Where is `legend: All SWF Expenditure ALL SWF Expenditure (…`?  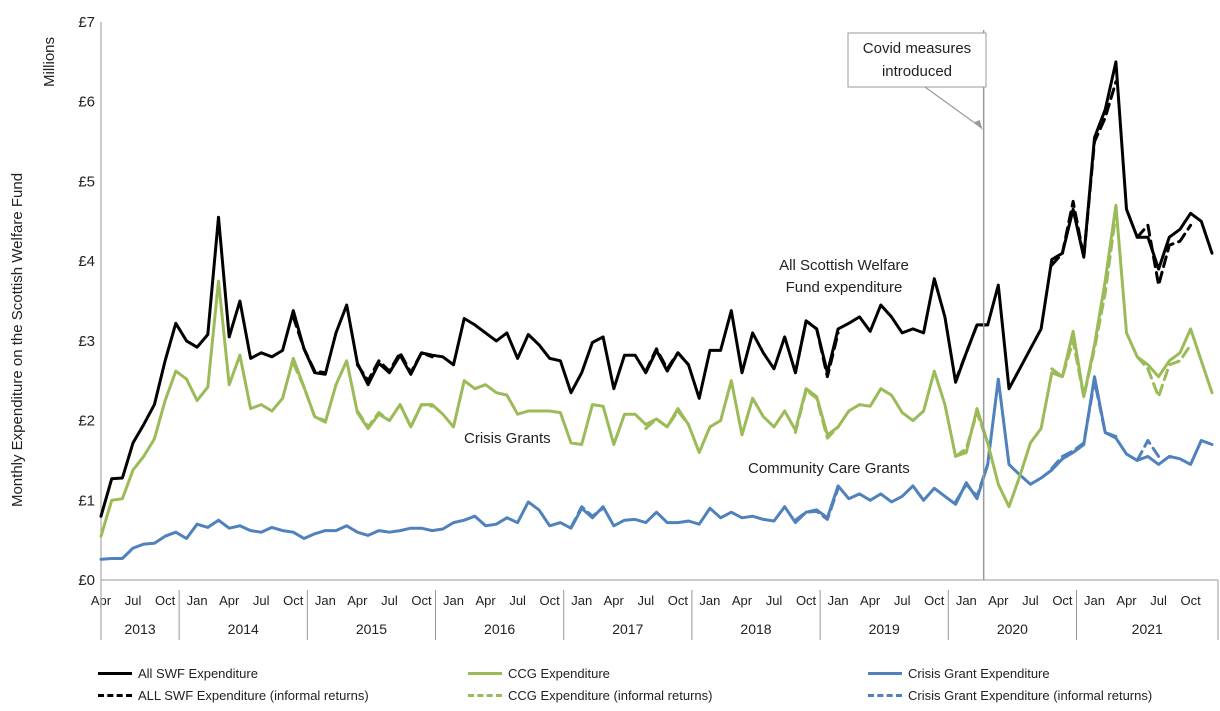
legend: All SWF Expenditure ALL SWF Expenditure (… is located at coordinates (648, 686).